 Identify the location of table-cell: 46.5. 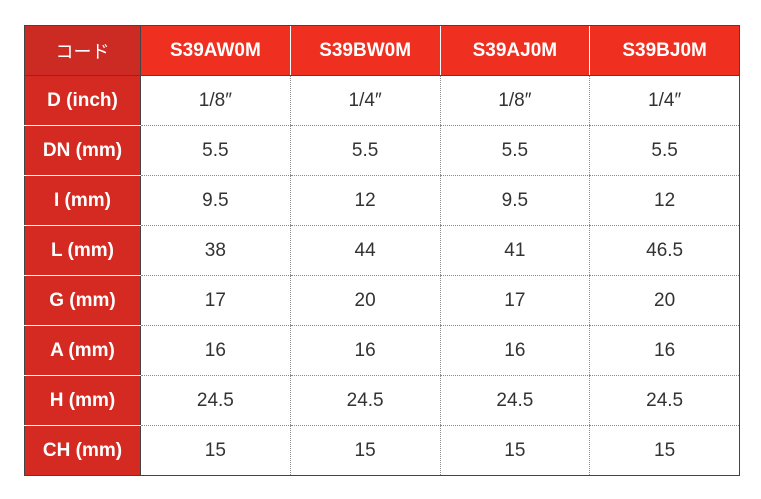
(664, 250).